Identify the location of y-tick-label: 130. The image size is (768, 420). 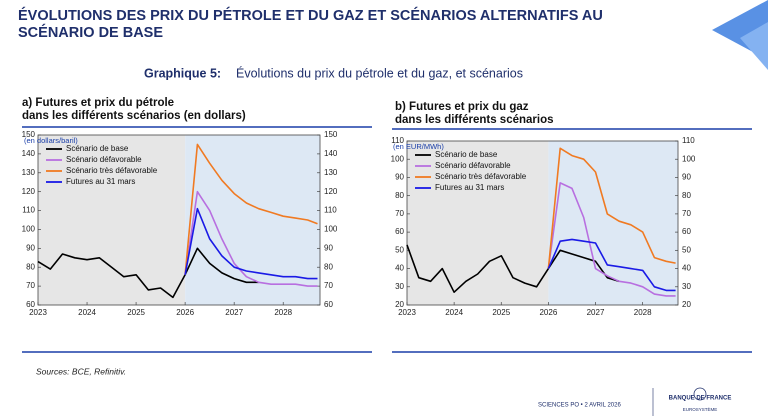
(29, 172).